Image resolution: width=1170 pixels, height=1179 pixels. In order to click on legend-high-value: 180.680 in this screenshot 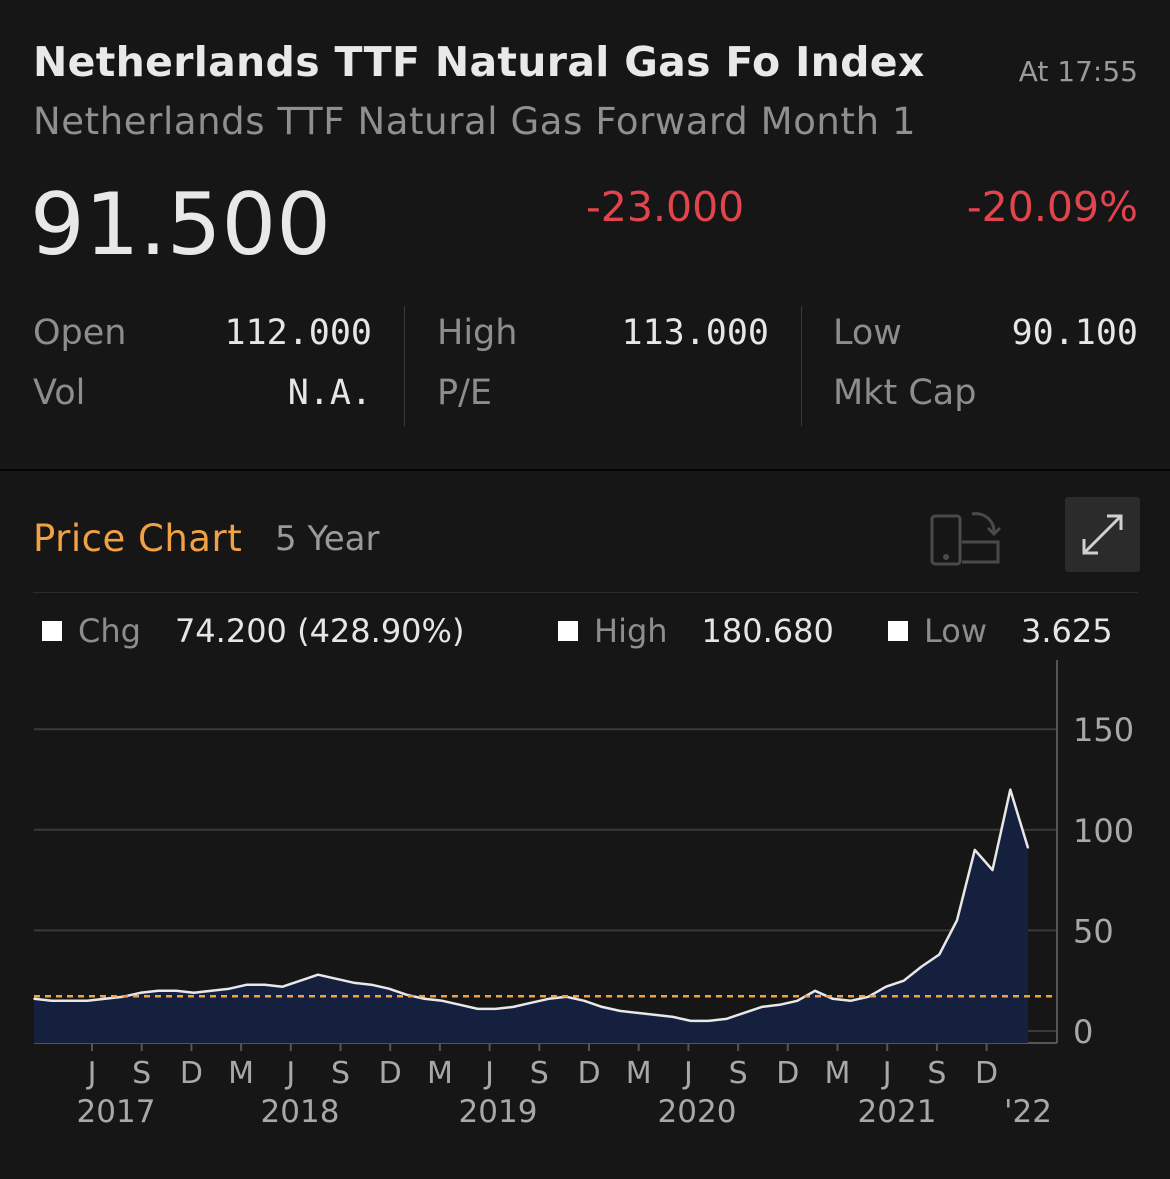, I will do `click(767, 631)`.